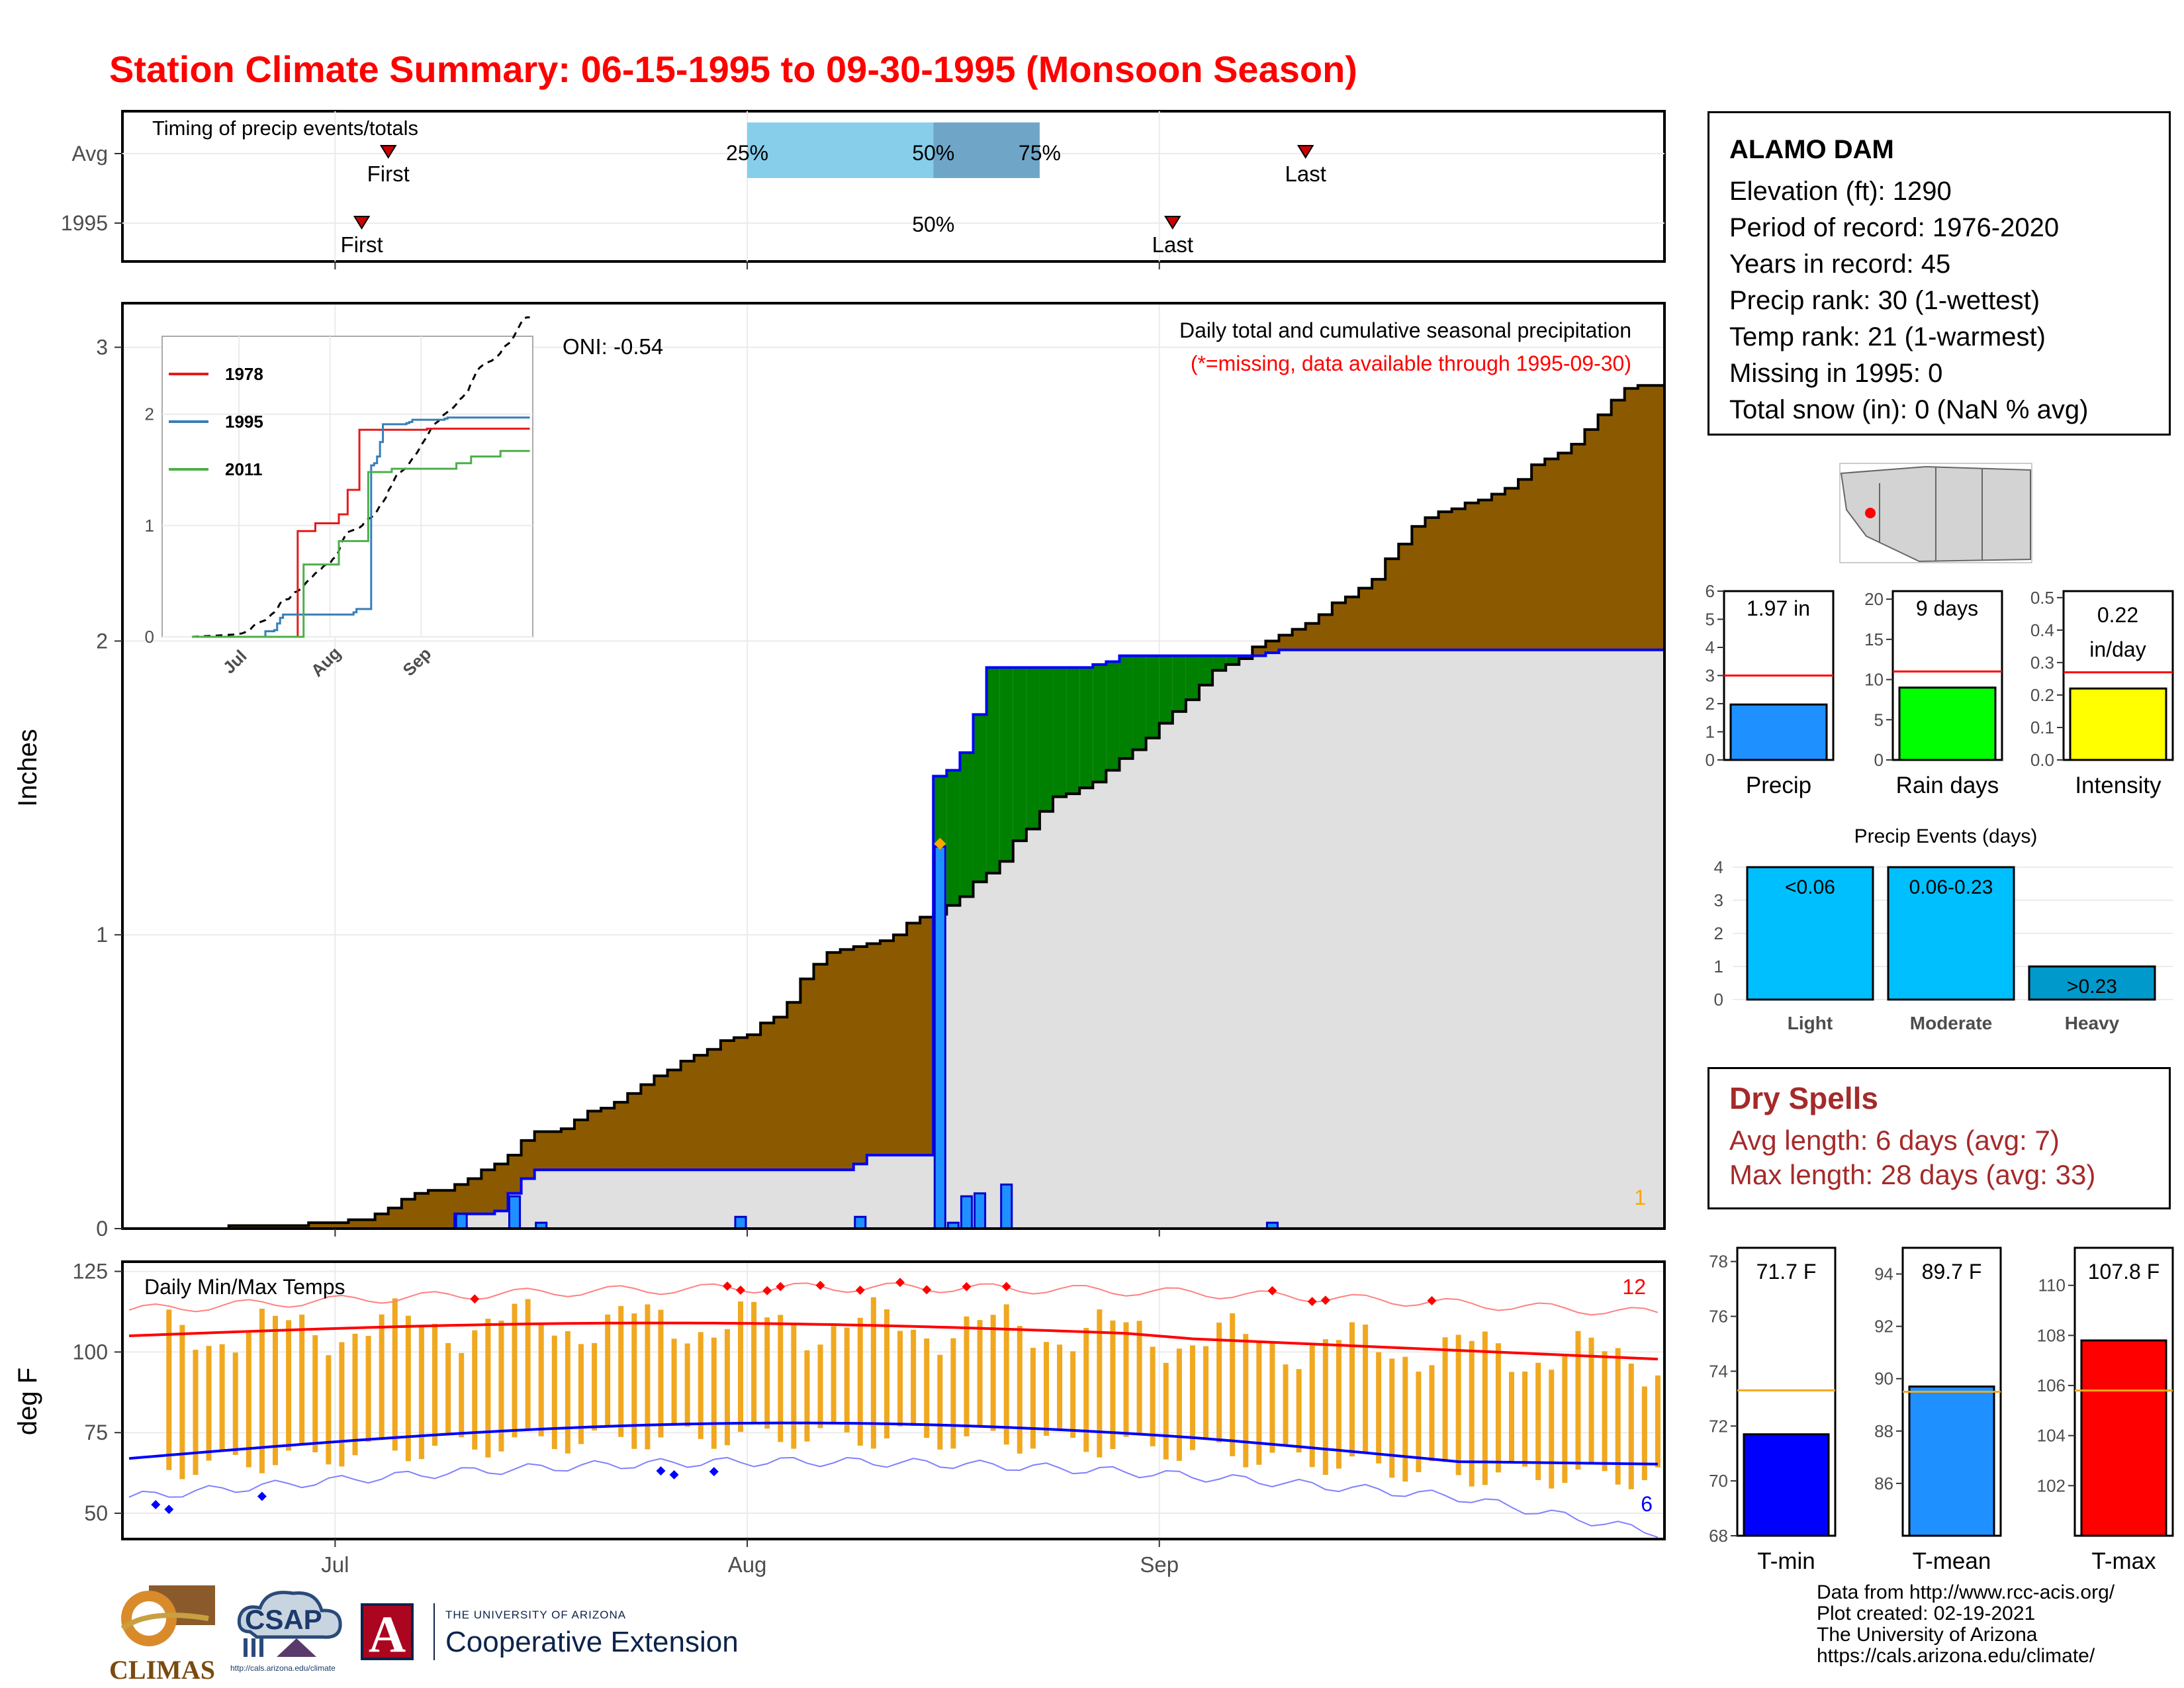 The image size is (2184, 1688). Describe the element at coordinates (592, 1642) in the screenshot. I see `ua-extension-name: Cooperative Extension` at that location.